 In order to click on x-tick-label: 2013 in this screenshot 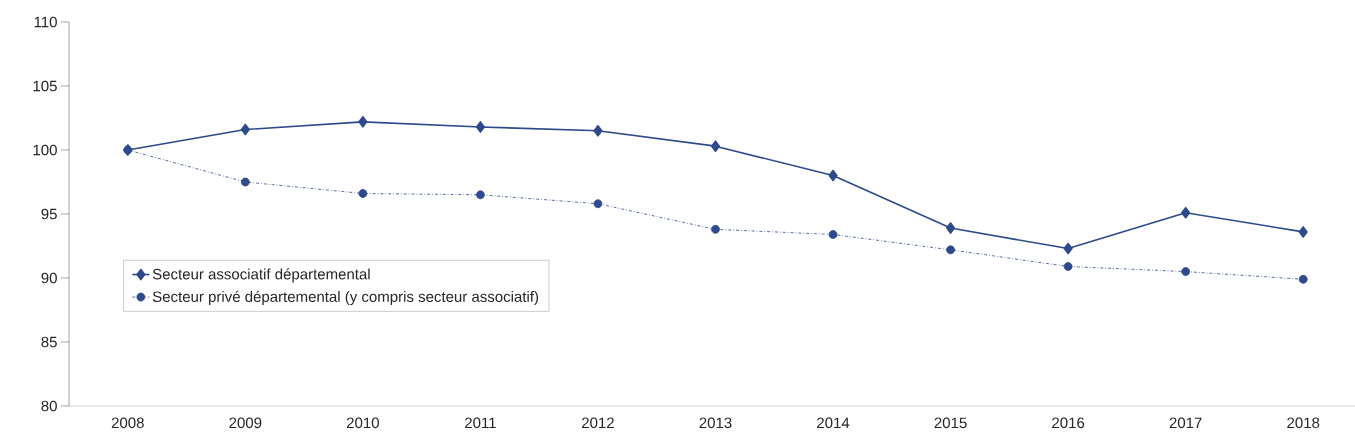, I will do `click(715, 423)`.